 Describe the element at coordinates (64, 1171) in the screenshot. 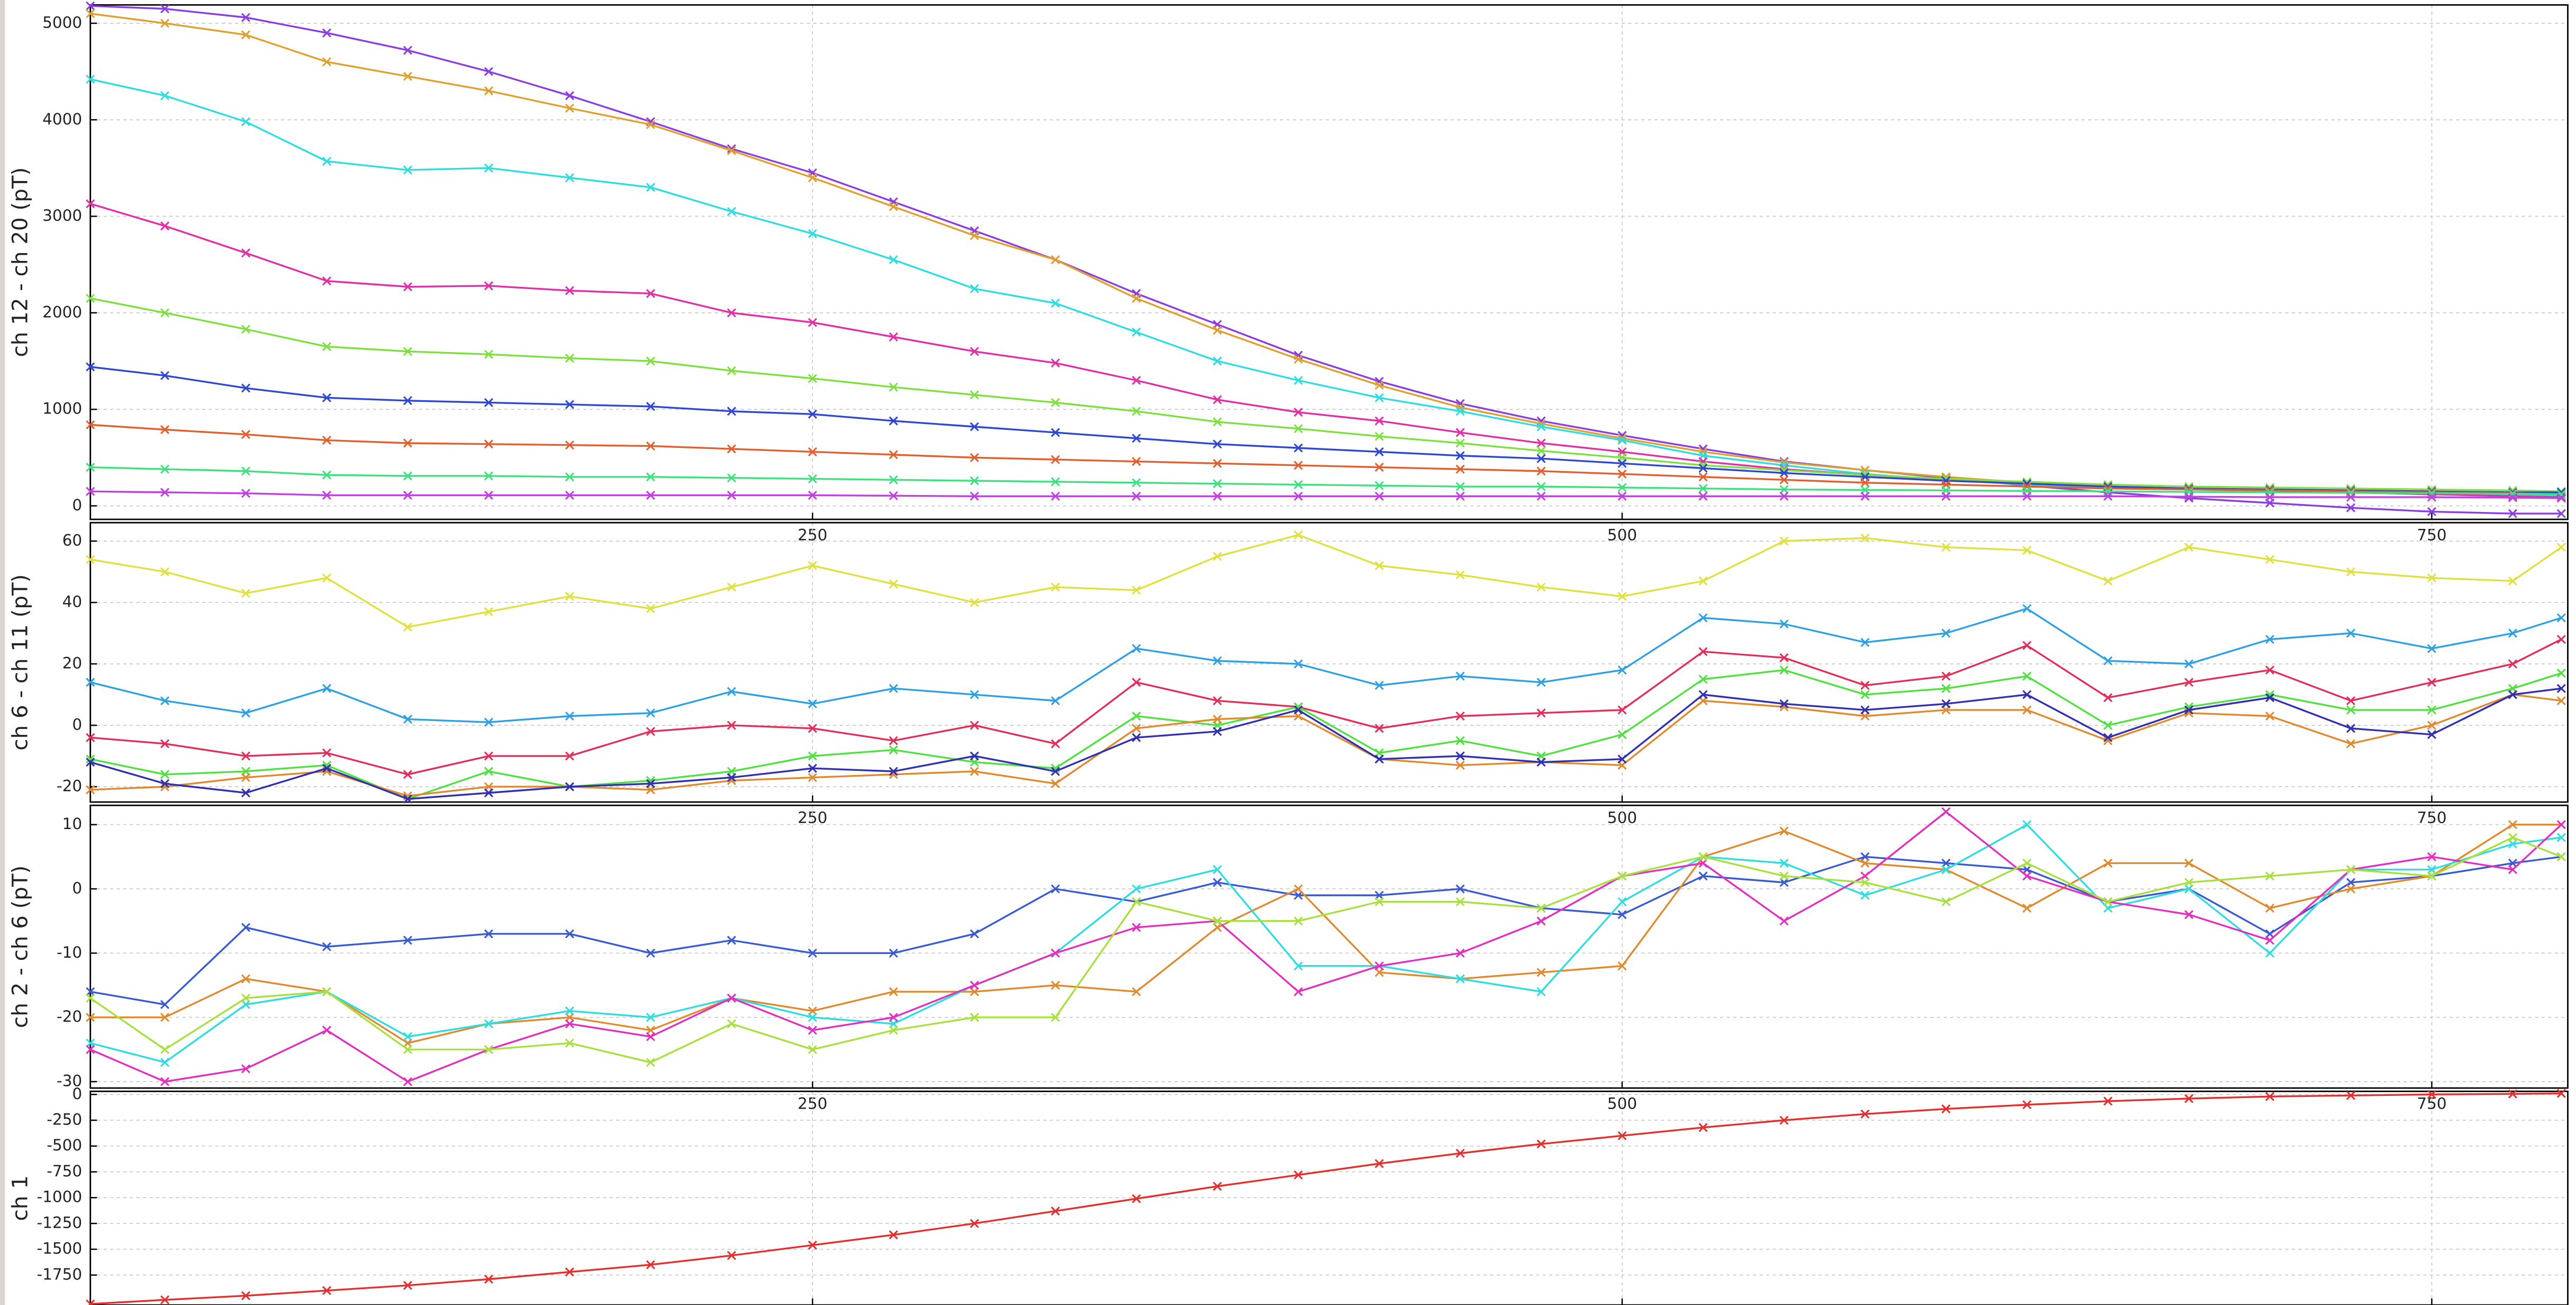

I see `y-tick-label: -750` at that location.